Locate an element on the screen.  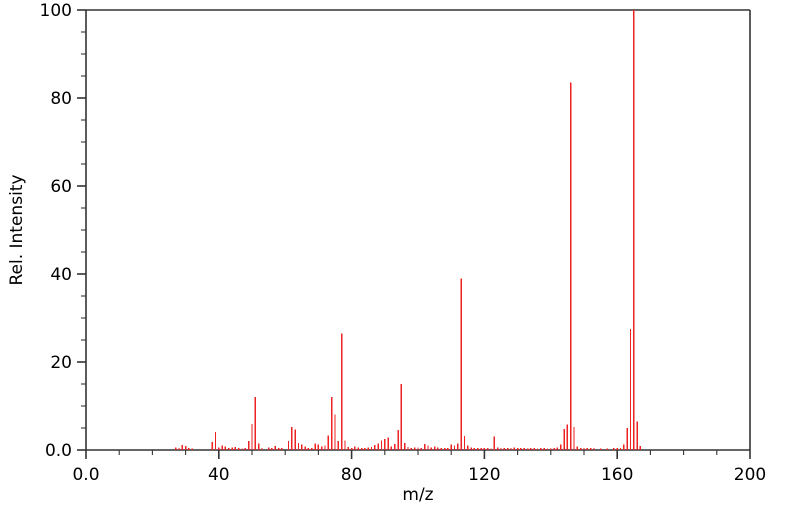
x-axis-ticks: 0.0 40 80 120 160 200 is located at coordinates (419, 467).